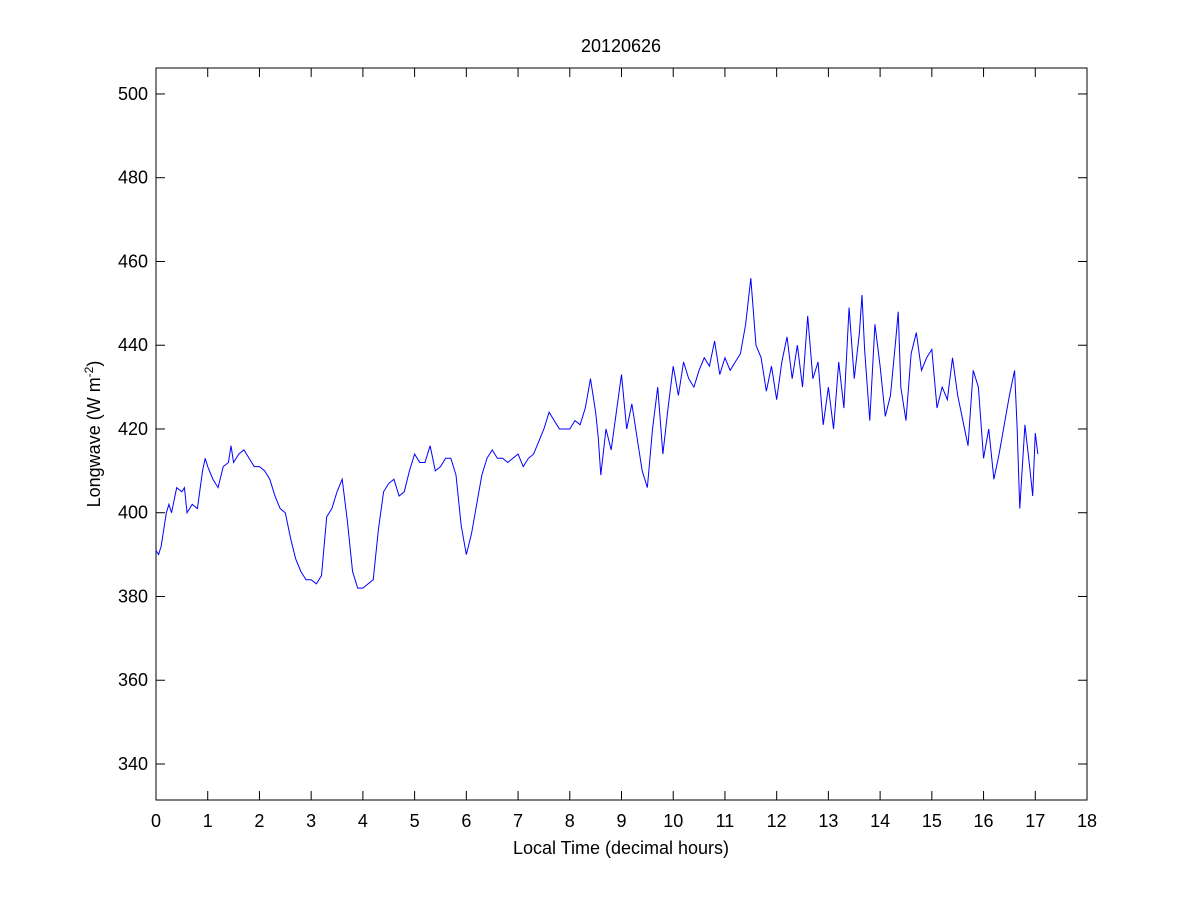 Image resolution: width=1201 pixels, height=900 pixels. What do you see at coordinates (621, 848) in the screenshot?
I see `x-axis-label: Local Time (decimal hours)` at bounding box center [621, 848].